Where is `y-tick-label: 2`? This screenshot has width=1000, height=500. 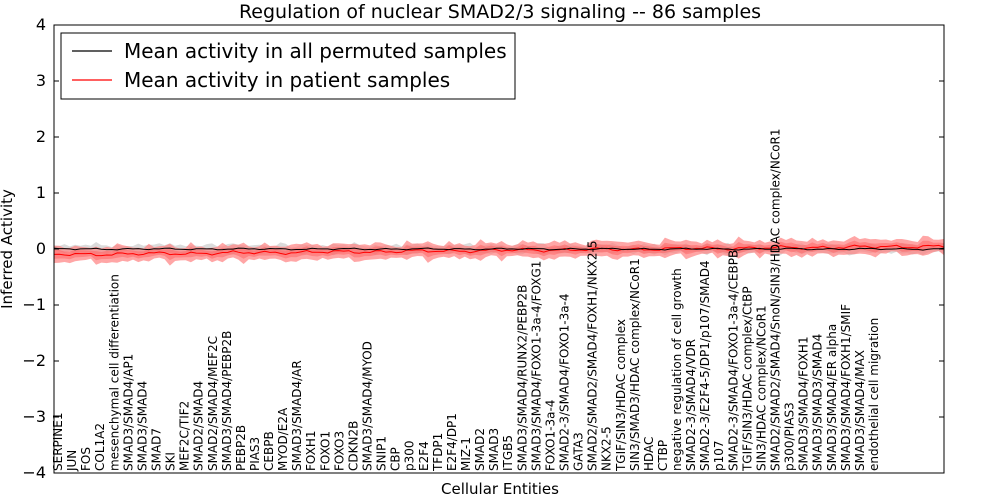
y-tick-label: 2 is located at coordinates (41, 136).